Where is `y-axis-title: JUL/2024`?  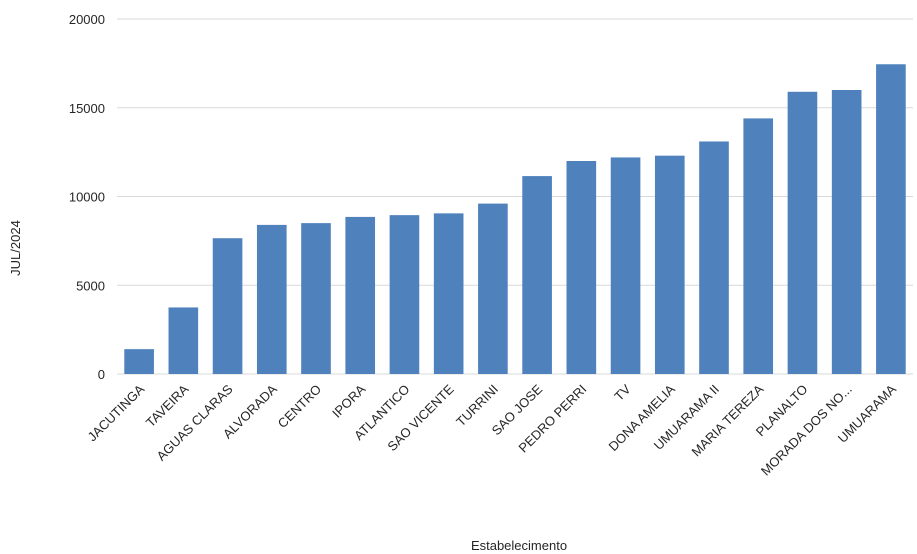 y-axis-title: JUL/2024 is located at coordinates (15, 248).